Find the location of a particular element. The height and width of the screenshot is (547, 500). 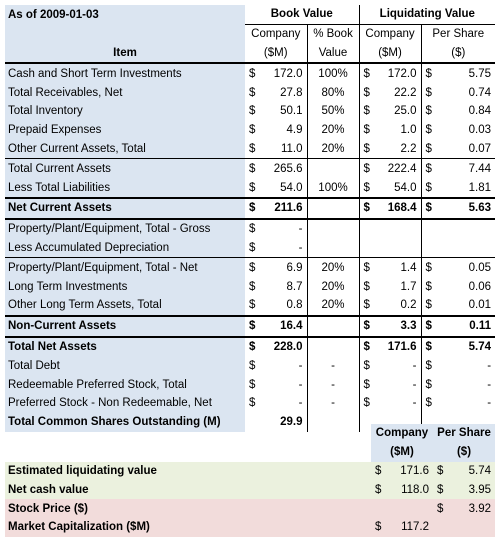

table-row: Total Receivables, Net $27.8 80% $22.2 $0.74 is located at coordinates (250, 92).